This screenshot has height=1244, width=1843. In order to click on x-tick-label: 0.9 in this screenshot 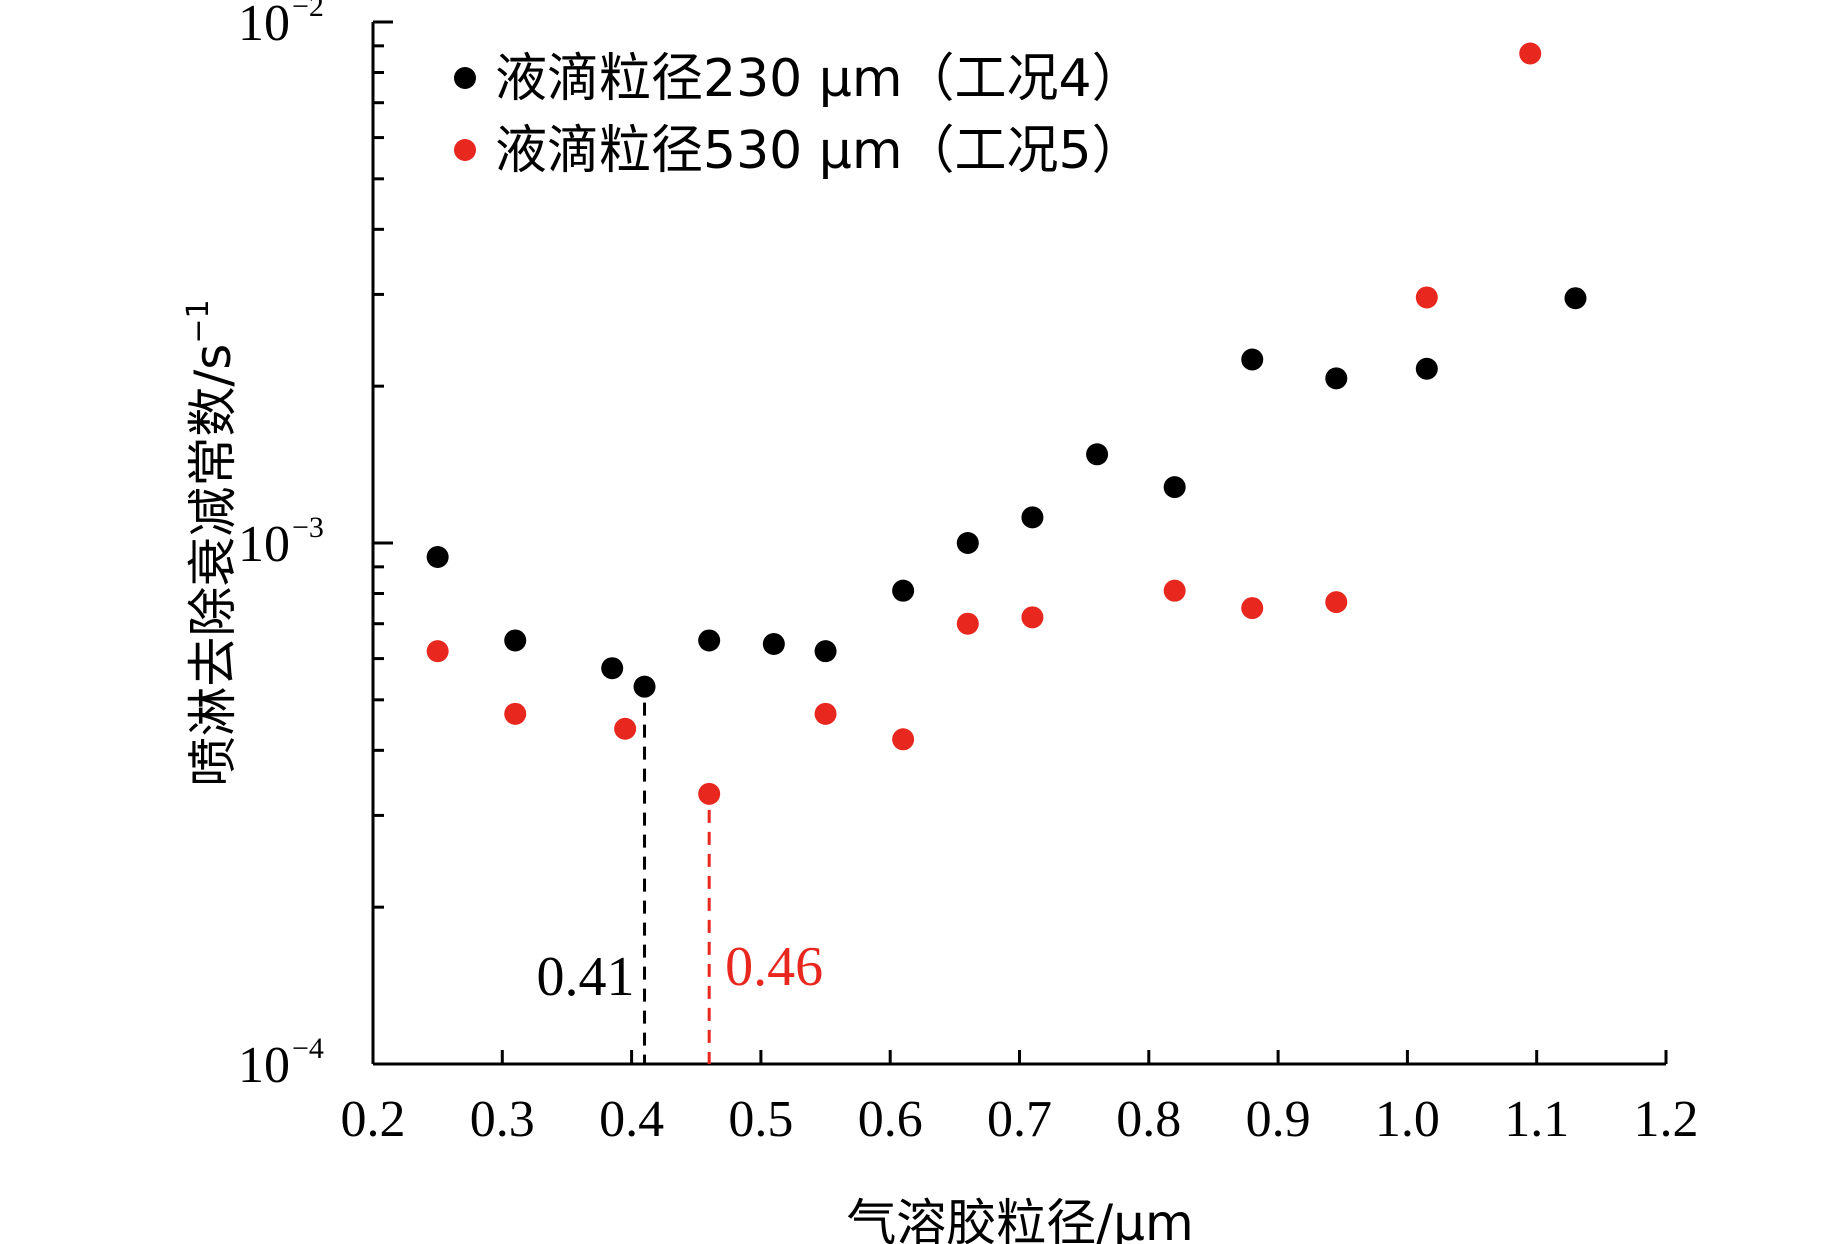, I will do `click(1278, 1119)`.